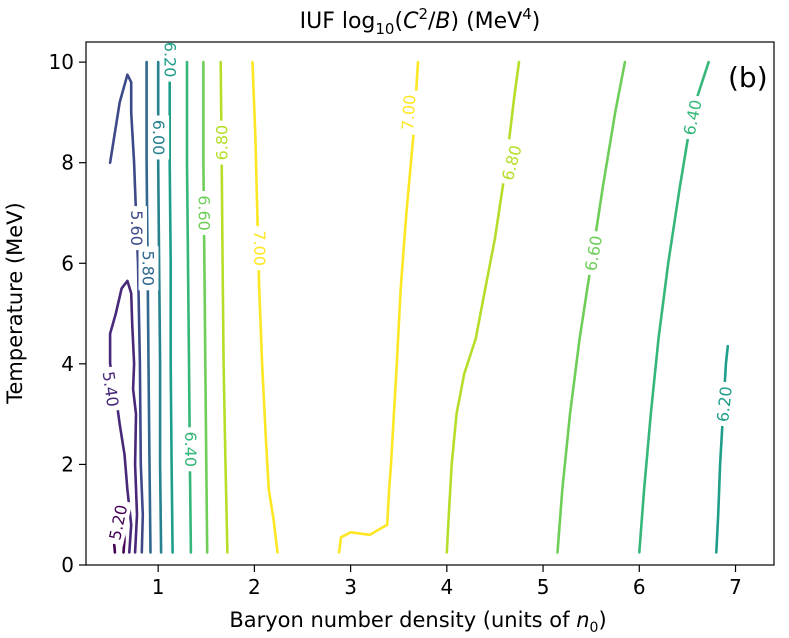 Image resolution: width=789 pixels, height=638 pixels. Describe the element at coordinates (67, 565) in the screenshot. I see `y-tick-label-0: 0` at that location.